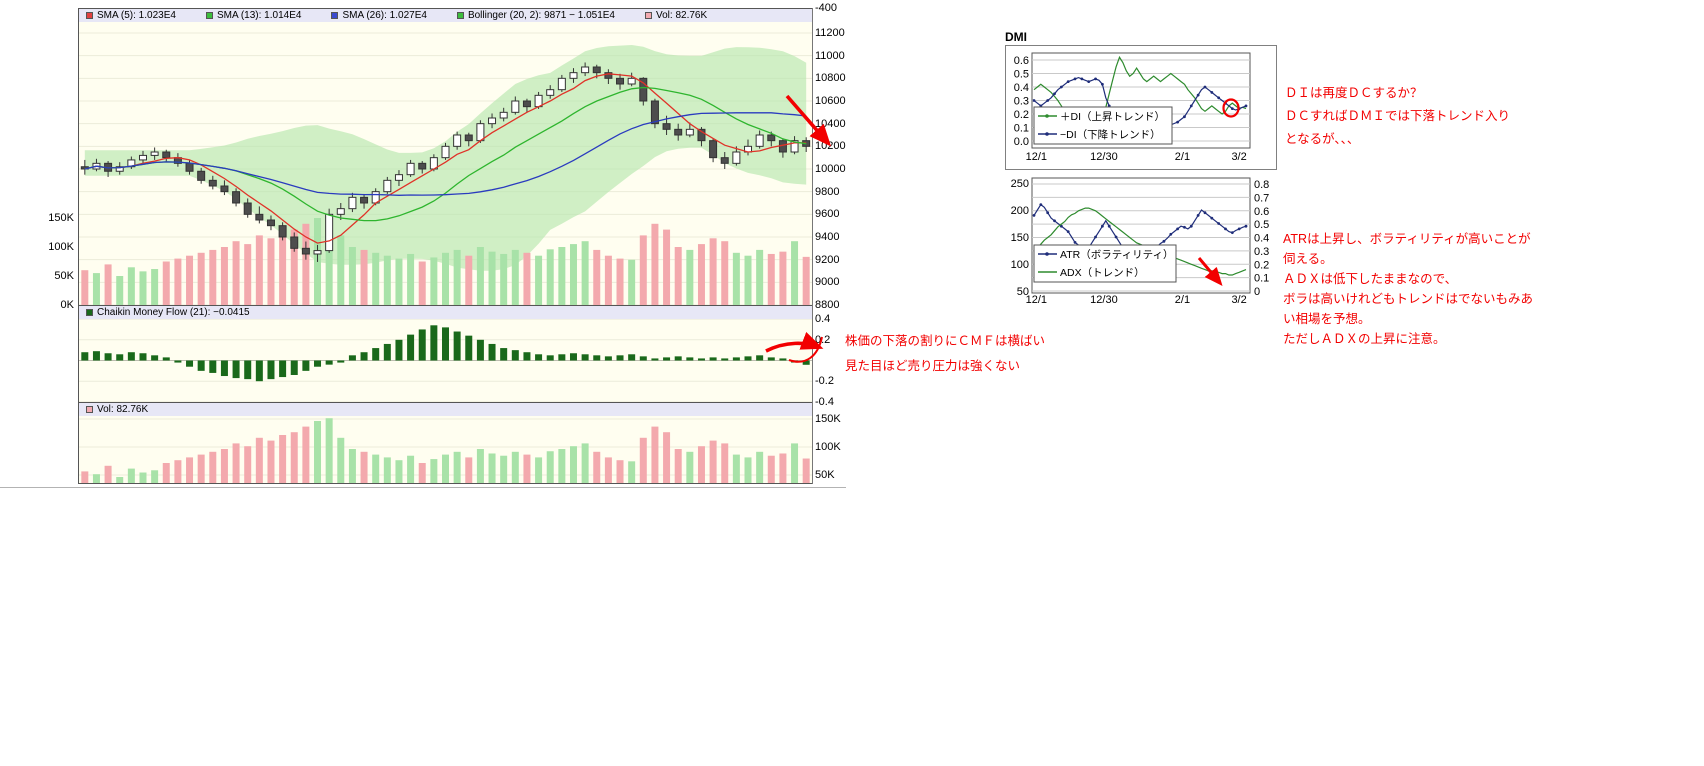  I want to click on cmf-annotation: 株価の下落の割りにＣＭＦは横ばい 見た目ほど売り圧力は強くない, so click(945, 354).